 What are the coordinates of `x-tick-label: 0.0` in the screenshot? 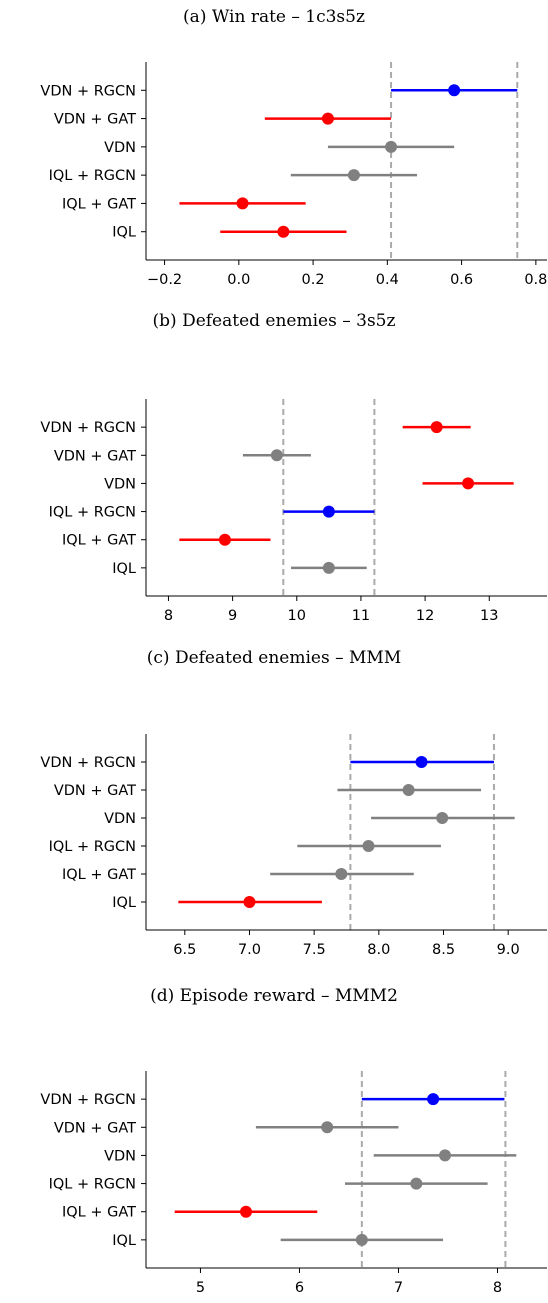 It's located at (238, 280).